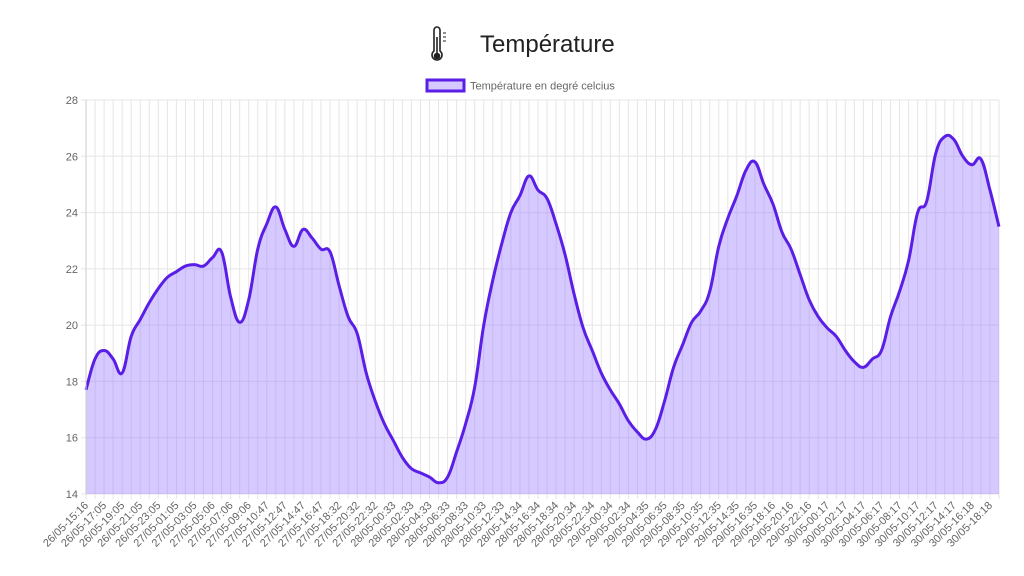  I want to click on y-tick-label: 16, so click(72, 439).